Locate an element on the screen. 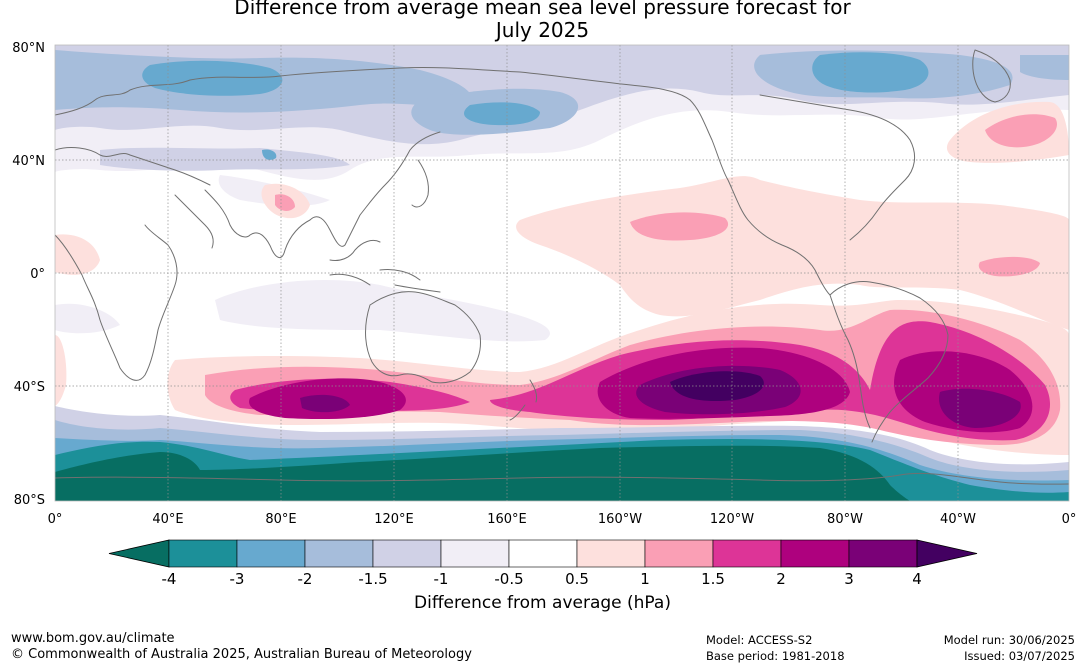 The image size is (1085, 667). lon-label-80e: 80°E is located at coordinates (280, 519).